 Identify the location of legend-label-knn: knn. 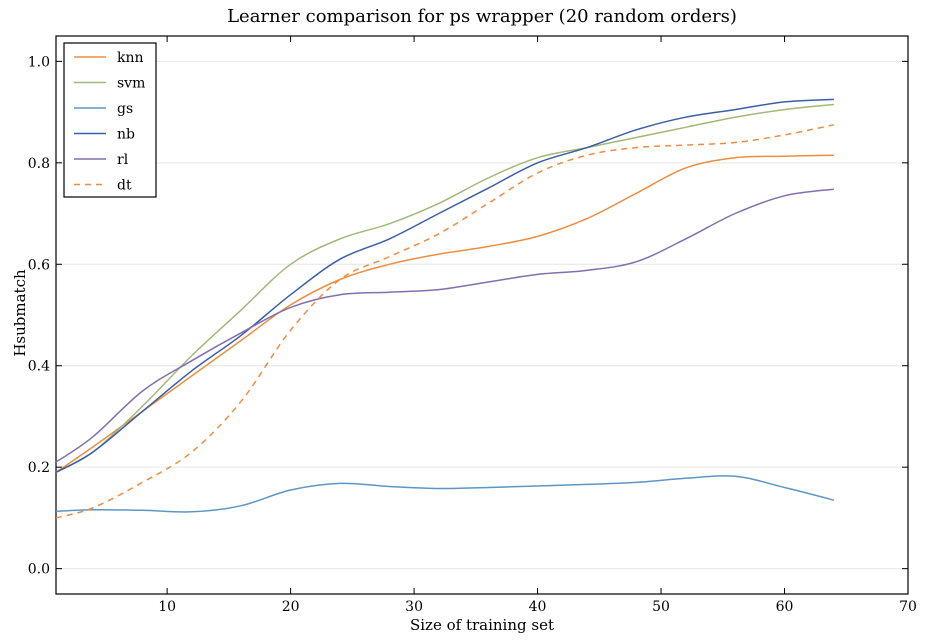
(130, 58).